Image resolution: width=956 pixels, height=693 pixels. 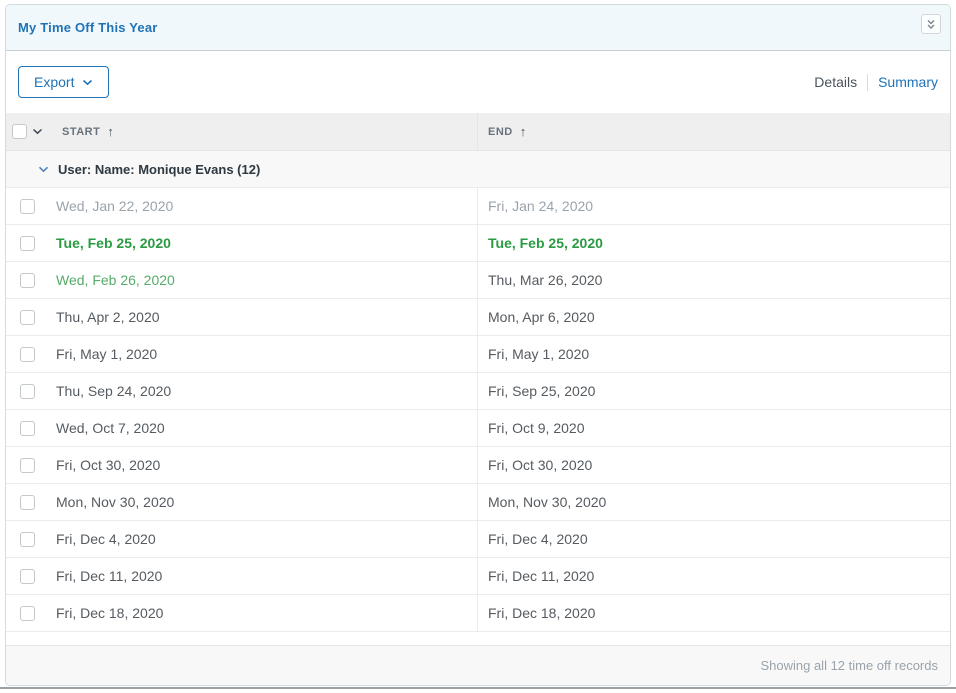 What do you see at coordinates (541, 576) in the screenshot?
I see `end-cell: Fri, Dec 11, 2020` at bounding box center [541, 576].